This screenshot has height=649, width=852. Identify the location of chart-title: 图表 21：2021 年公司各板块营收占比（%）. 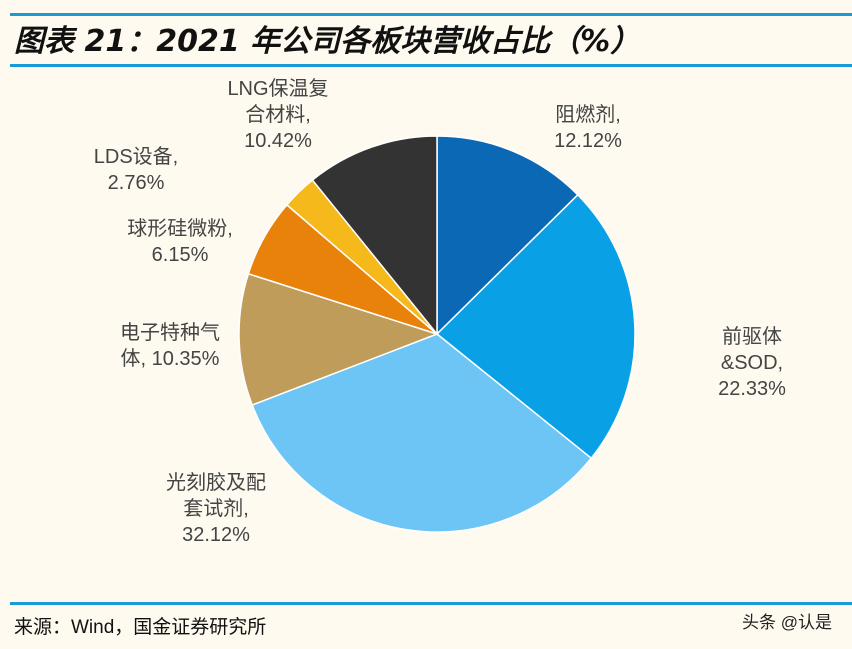
(327, 41).